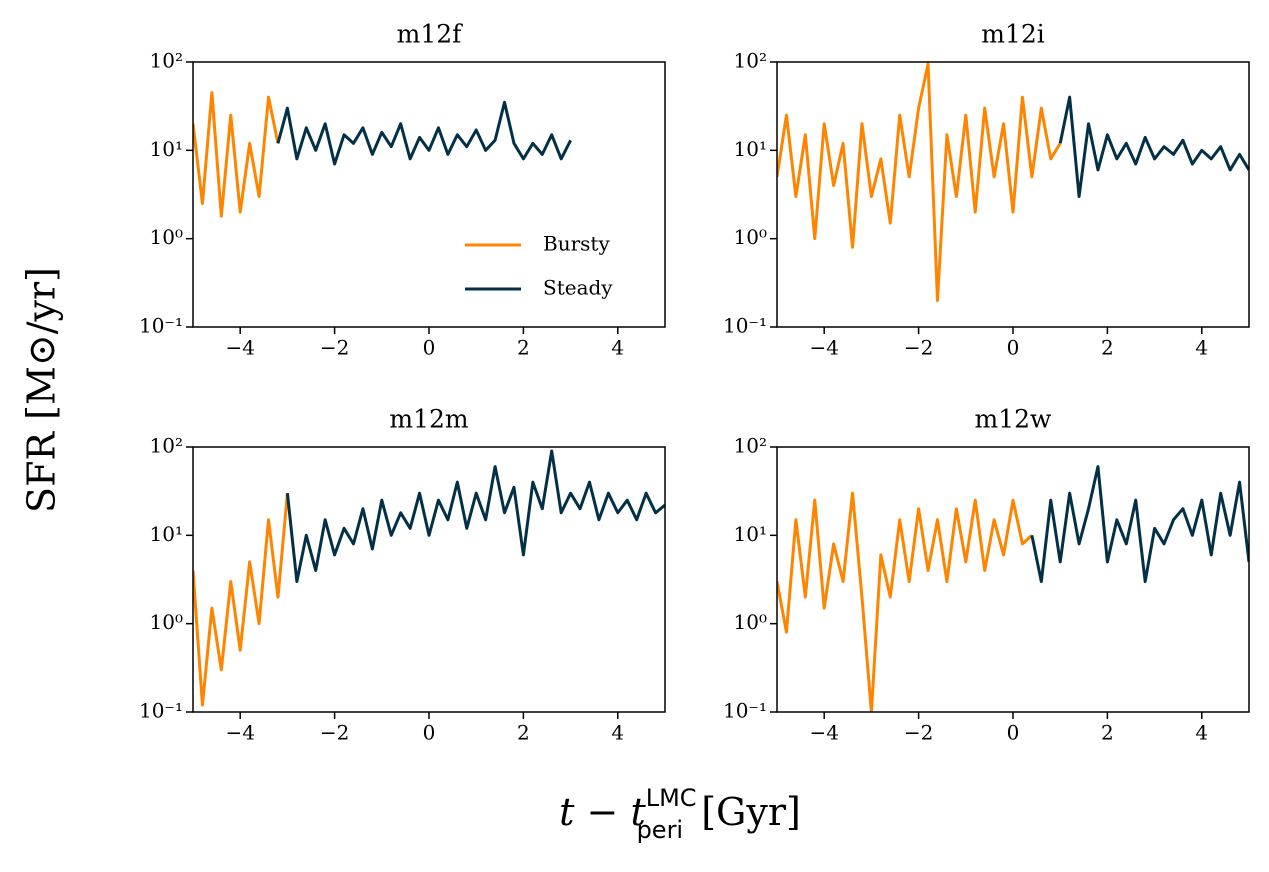 Image resolution: width=1269 pixels, height=872 pixels. Describe the element at coordinates (671, 798) in the screenshot. I see `x-label-sup: LMC` at that location.